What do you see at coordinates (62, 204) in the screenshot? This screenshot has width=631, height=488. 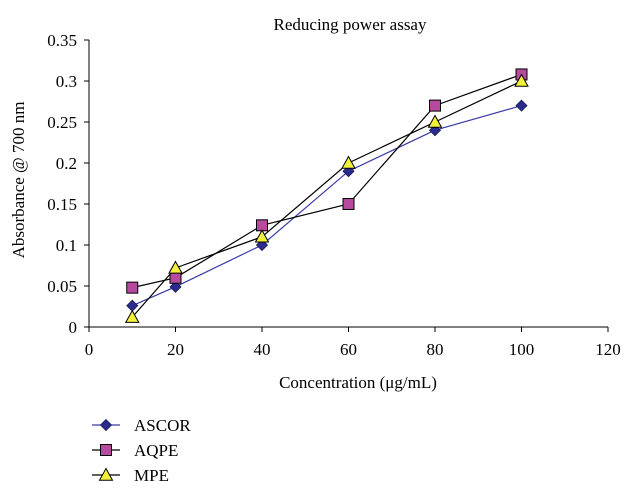 I see `y-tick-label: 0.15` at bounding box center [62, 204].